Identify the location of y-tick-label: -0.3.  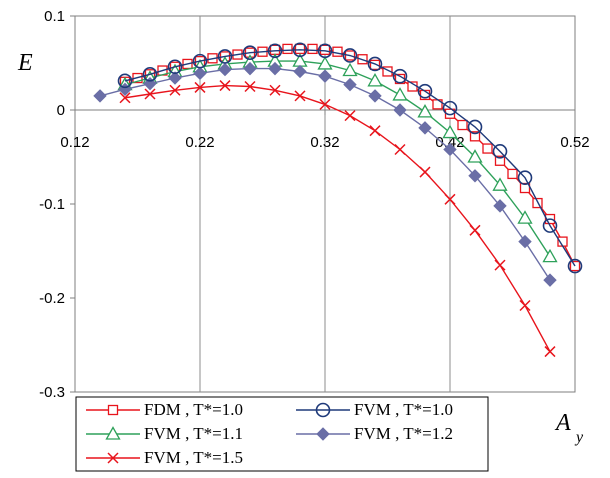
(52, 392).